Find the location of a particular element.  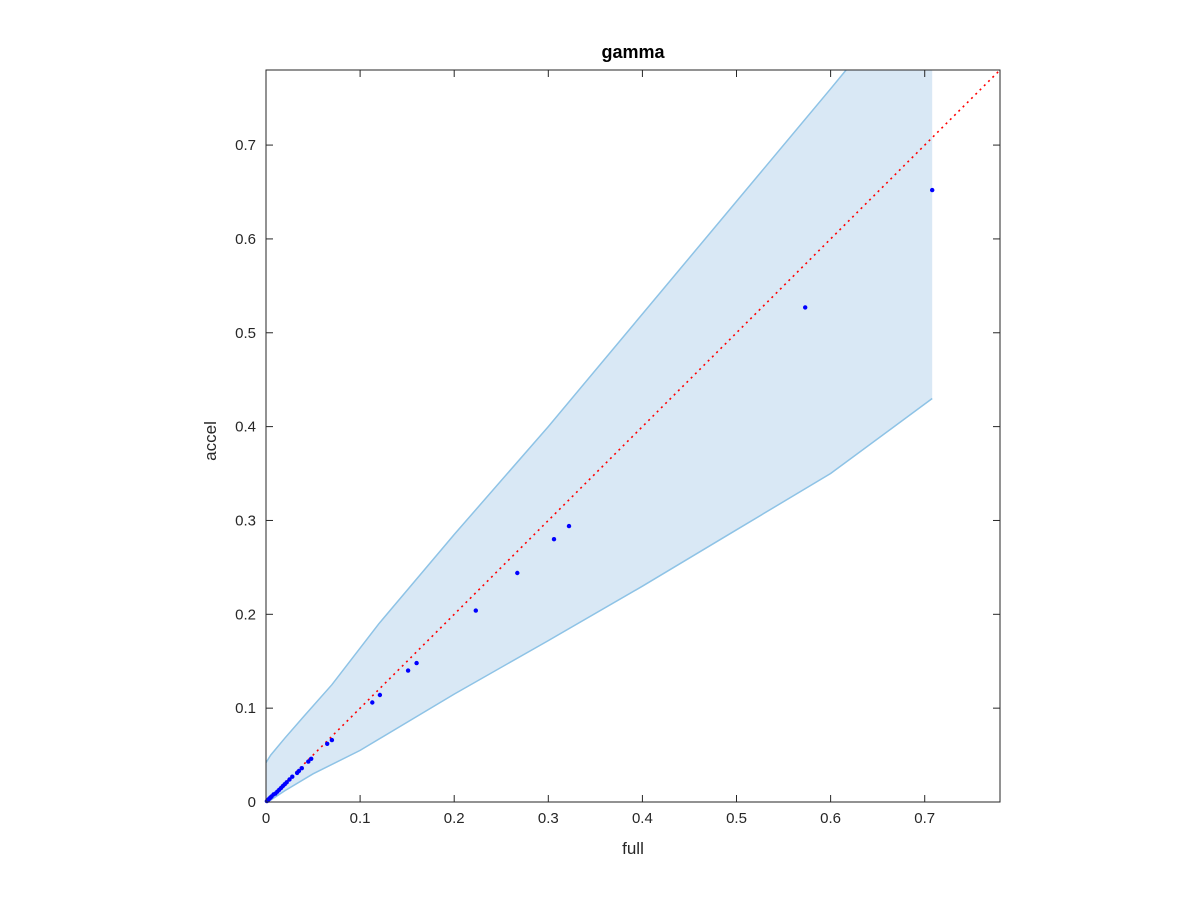

x-tick-label: 0.7 is located at coordinates (924, 818).